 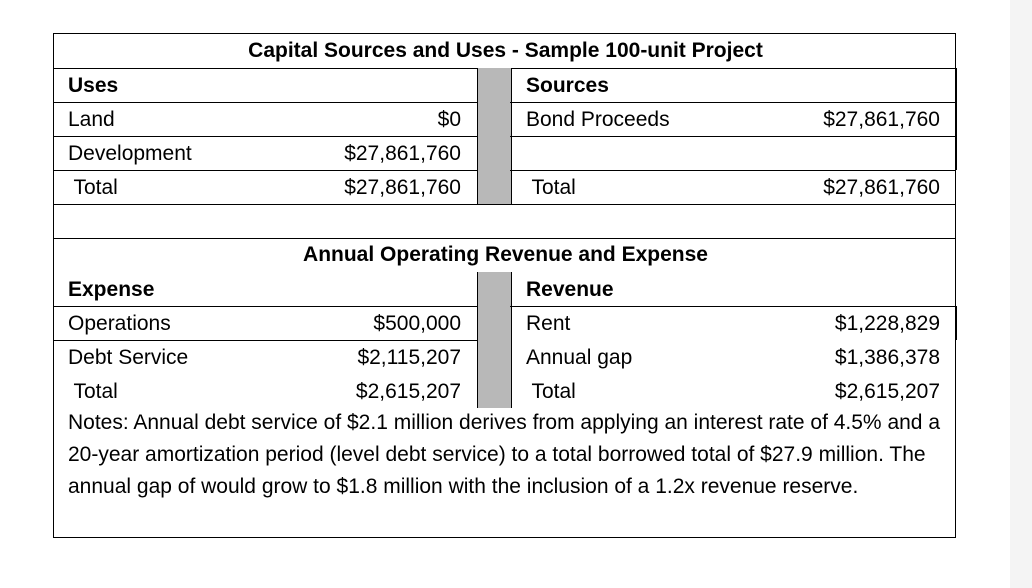 What do you see at coordinates (93, 391) in the screenshot?
I see `expense-total-label: Total` at bounding box center [93, 391].